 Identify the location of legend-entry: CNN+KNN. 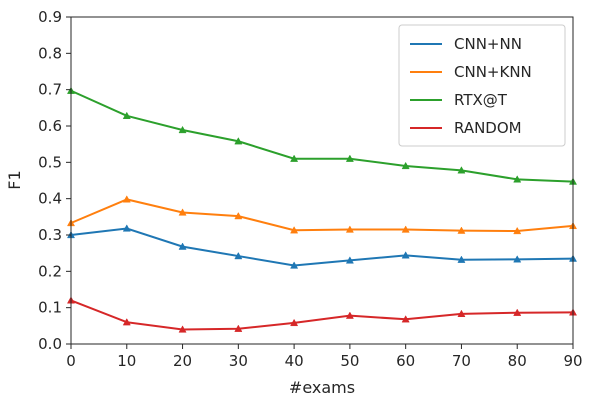
(471, 72).